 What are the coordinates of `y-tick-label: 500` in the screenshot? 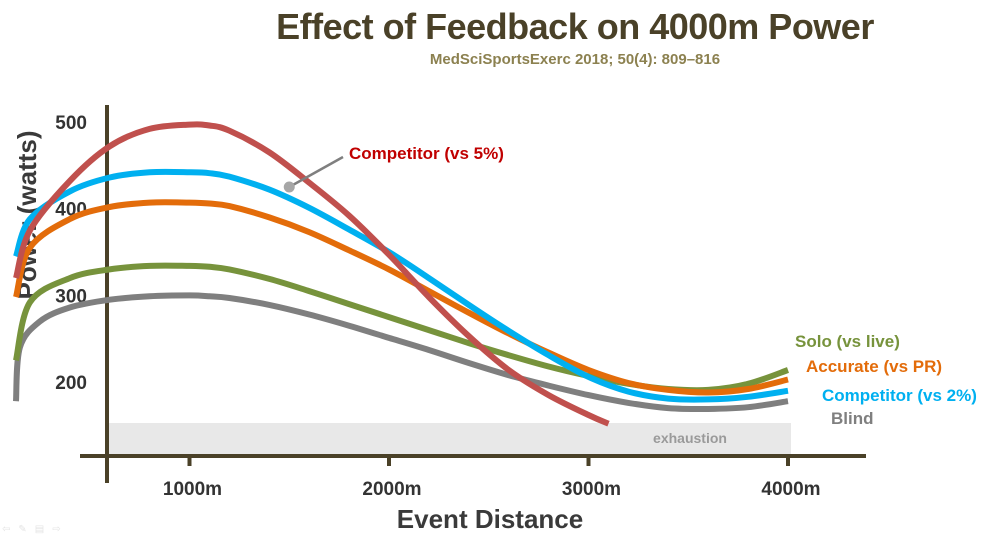 It's located at (71, 123).